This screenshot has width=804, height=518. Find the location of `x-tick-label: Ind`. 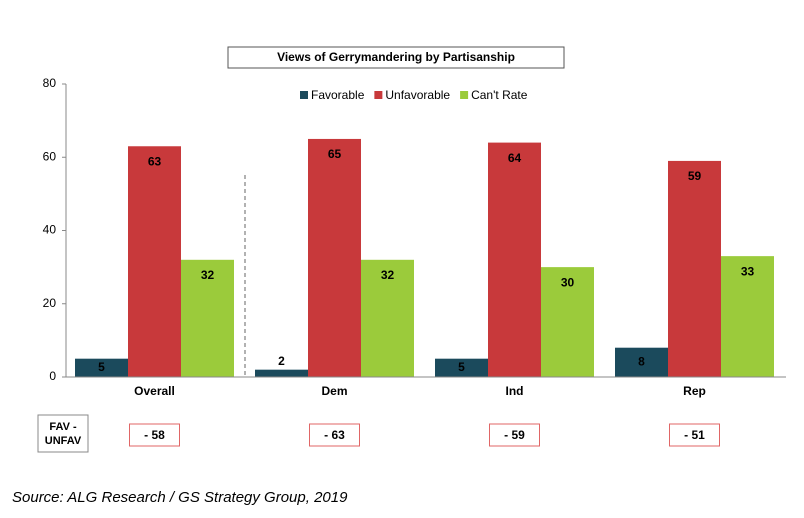

x-tick-label: Ind is located at coordinates (515, 391).